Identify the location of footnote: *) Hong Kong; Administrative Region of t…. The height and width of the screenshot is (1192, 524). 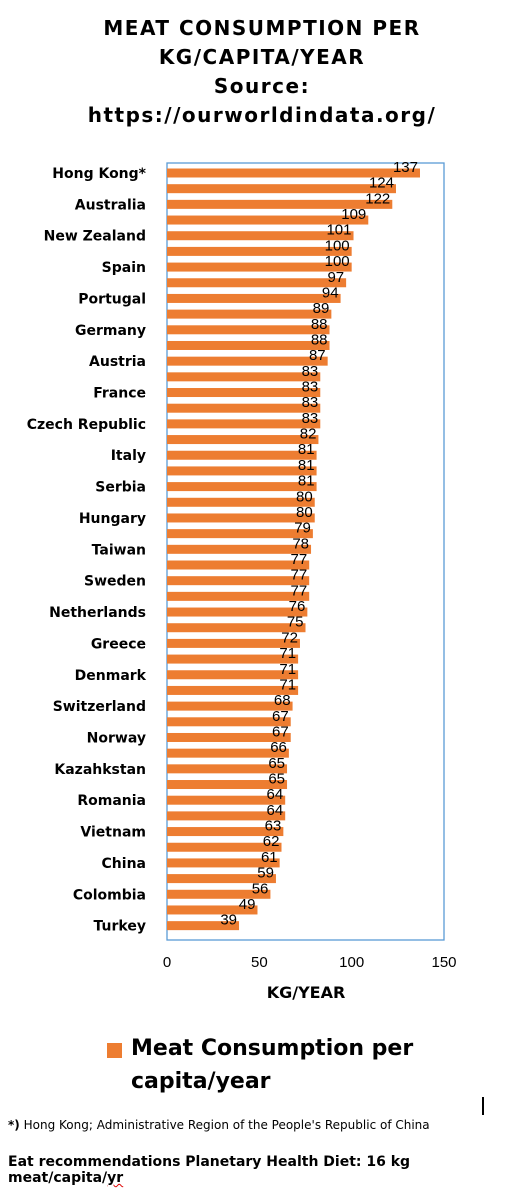
(219, 1125).